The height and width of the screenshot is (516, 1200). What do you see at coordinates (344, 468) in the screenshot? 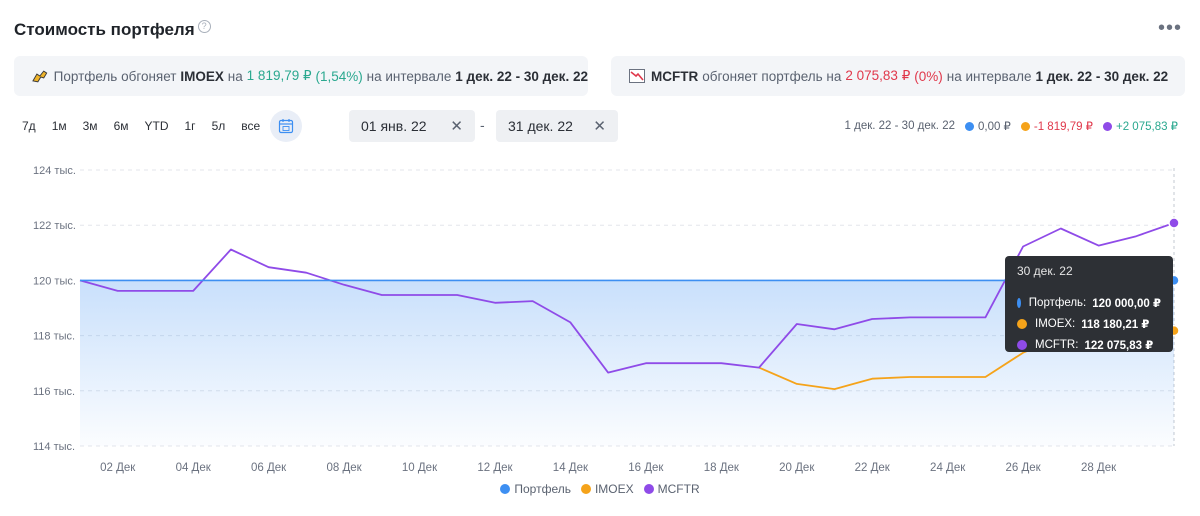
I see `x-tick-label: 08 Дек` at bounding box center [344, 468].